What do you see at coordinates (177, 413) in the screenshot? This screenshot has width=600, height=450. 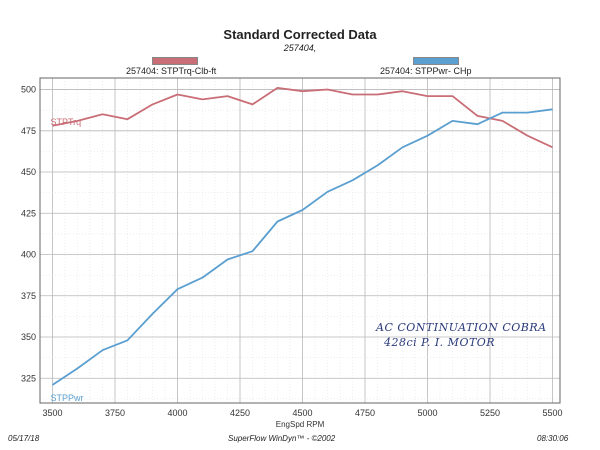 I see `x-tick-label: 4000` at bounding box center [177, 413].